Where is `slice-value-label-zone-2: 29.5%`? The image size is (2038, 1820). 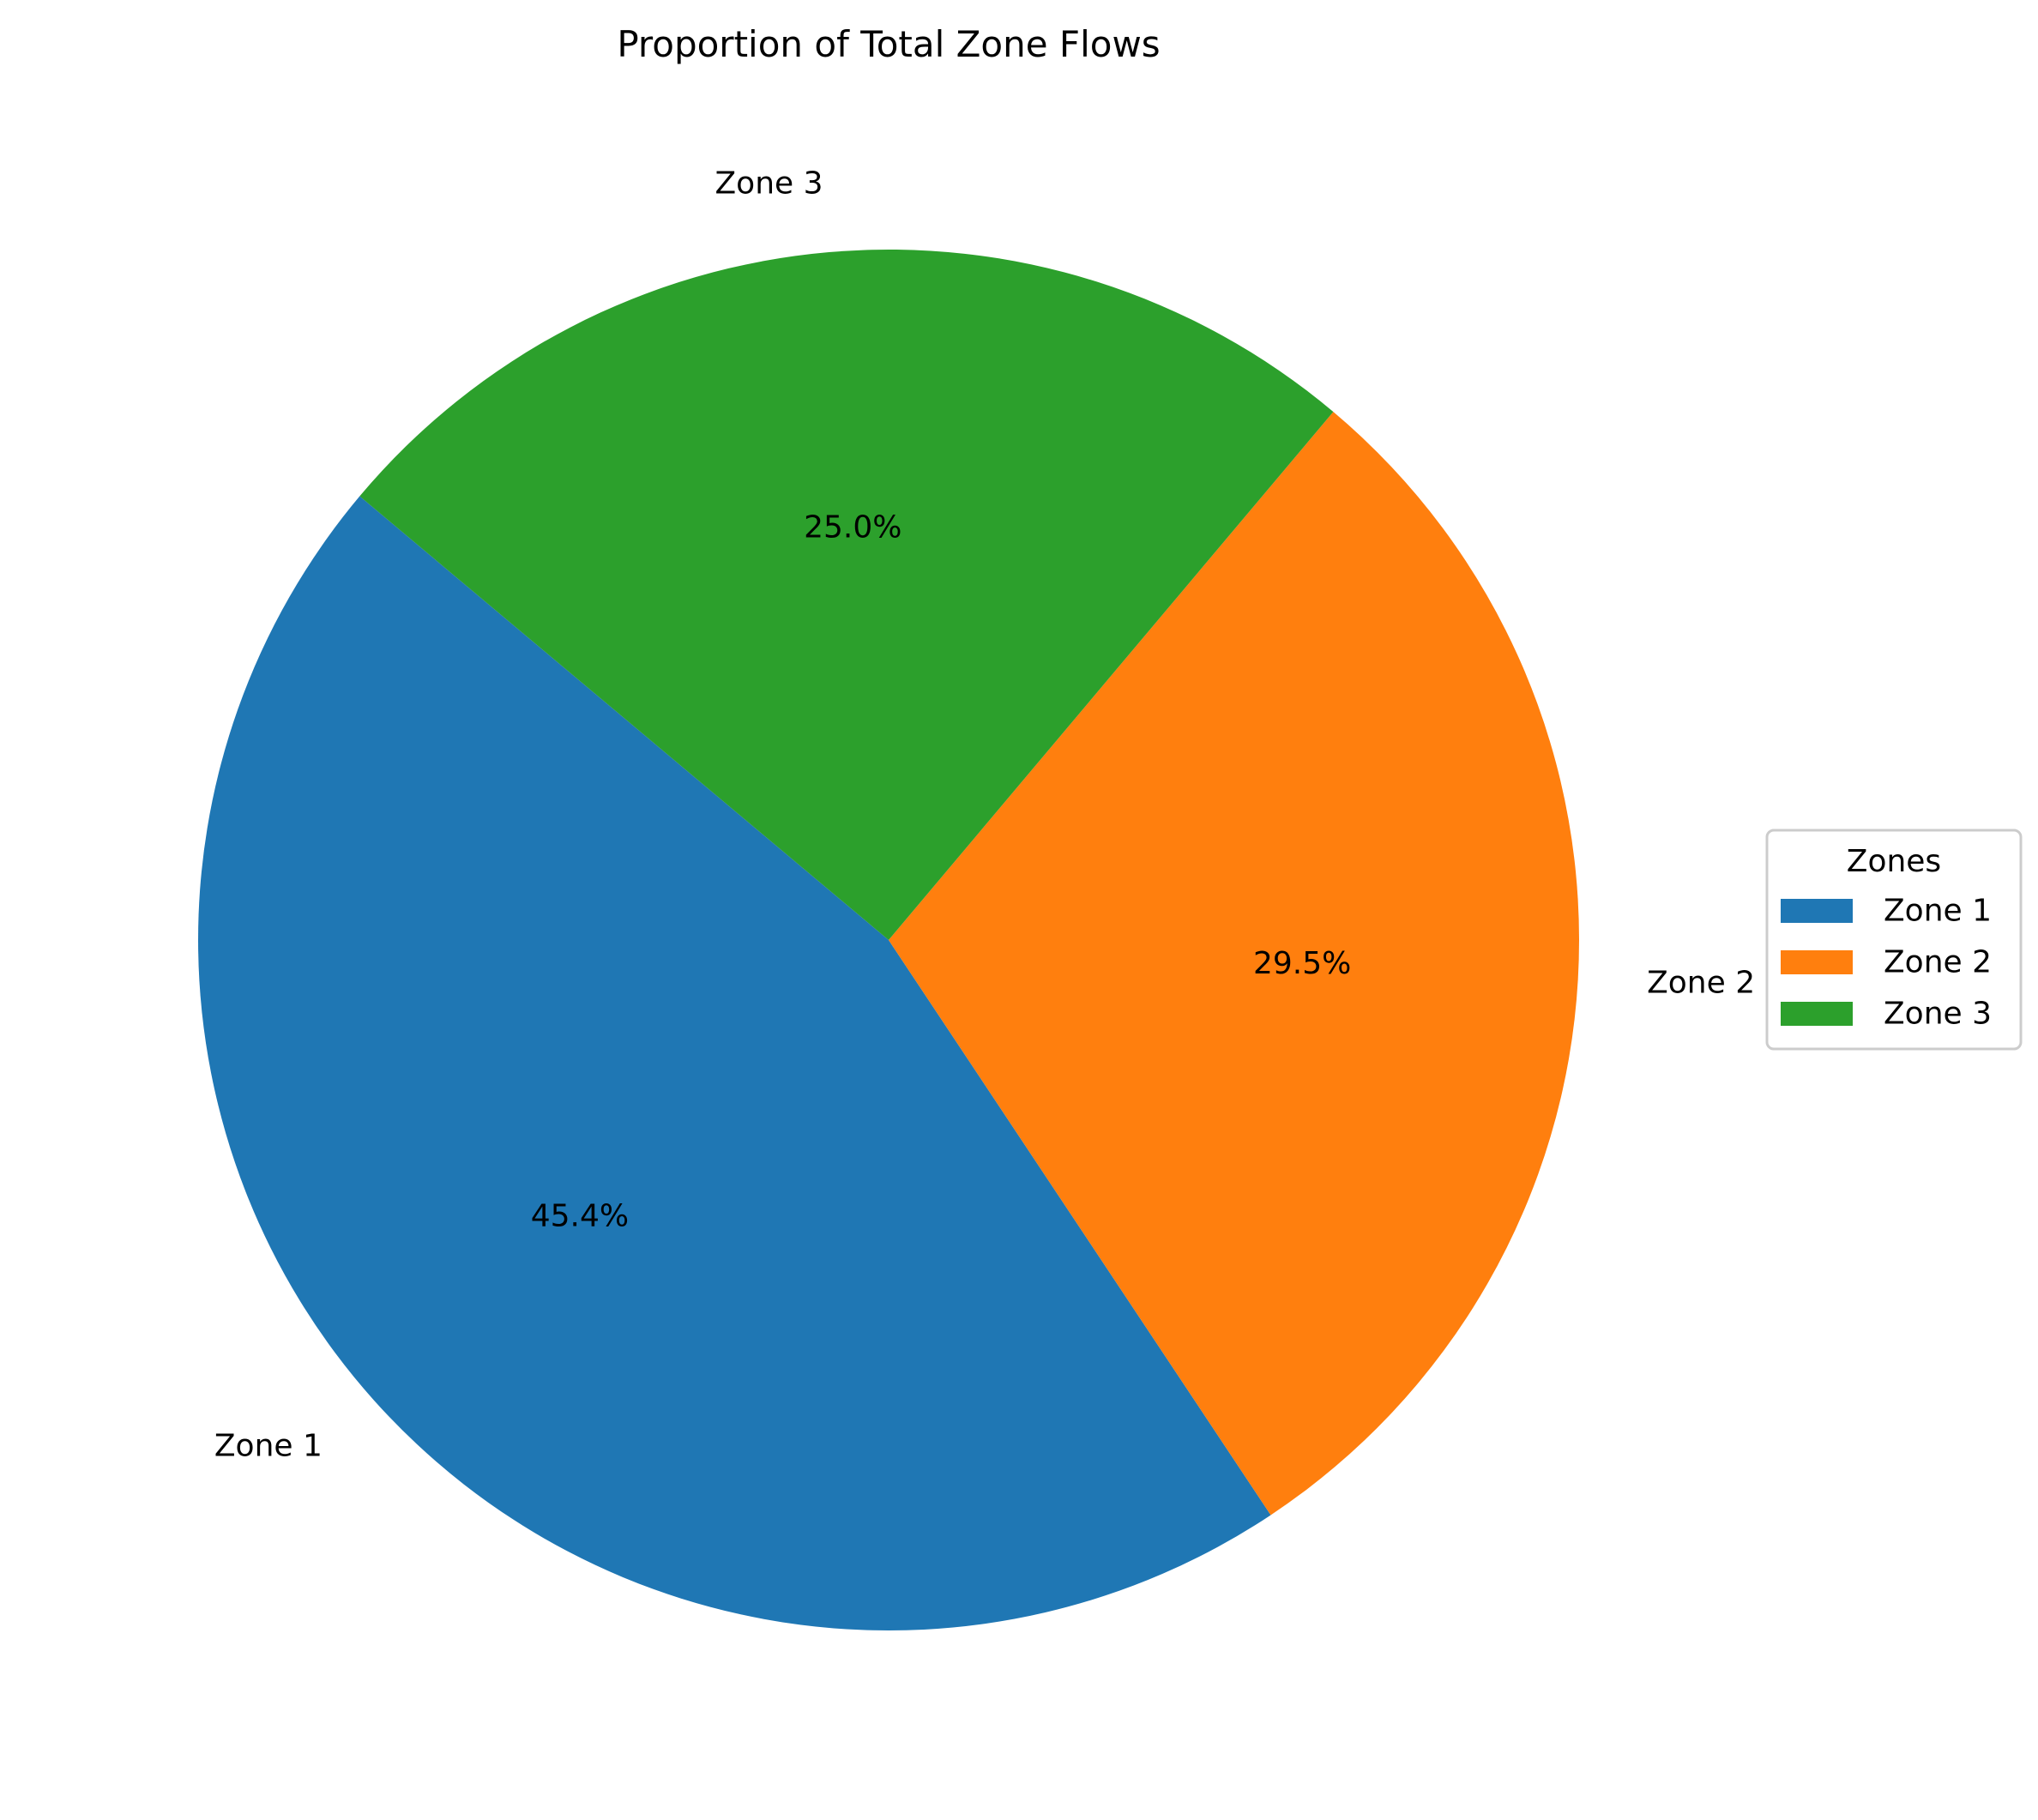
slice-value-label-zone-2: 29.5% is located at coordinates (1302, 963).